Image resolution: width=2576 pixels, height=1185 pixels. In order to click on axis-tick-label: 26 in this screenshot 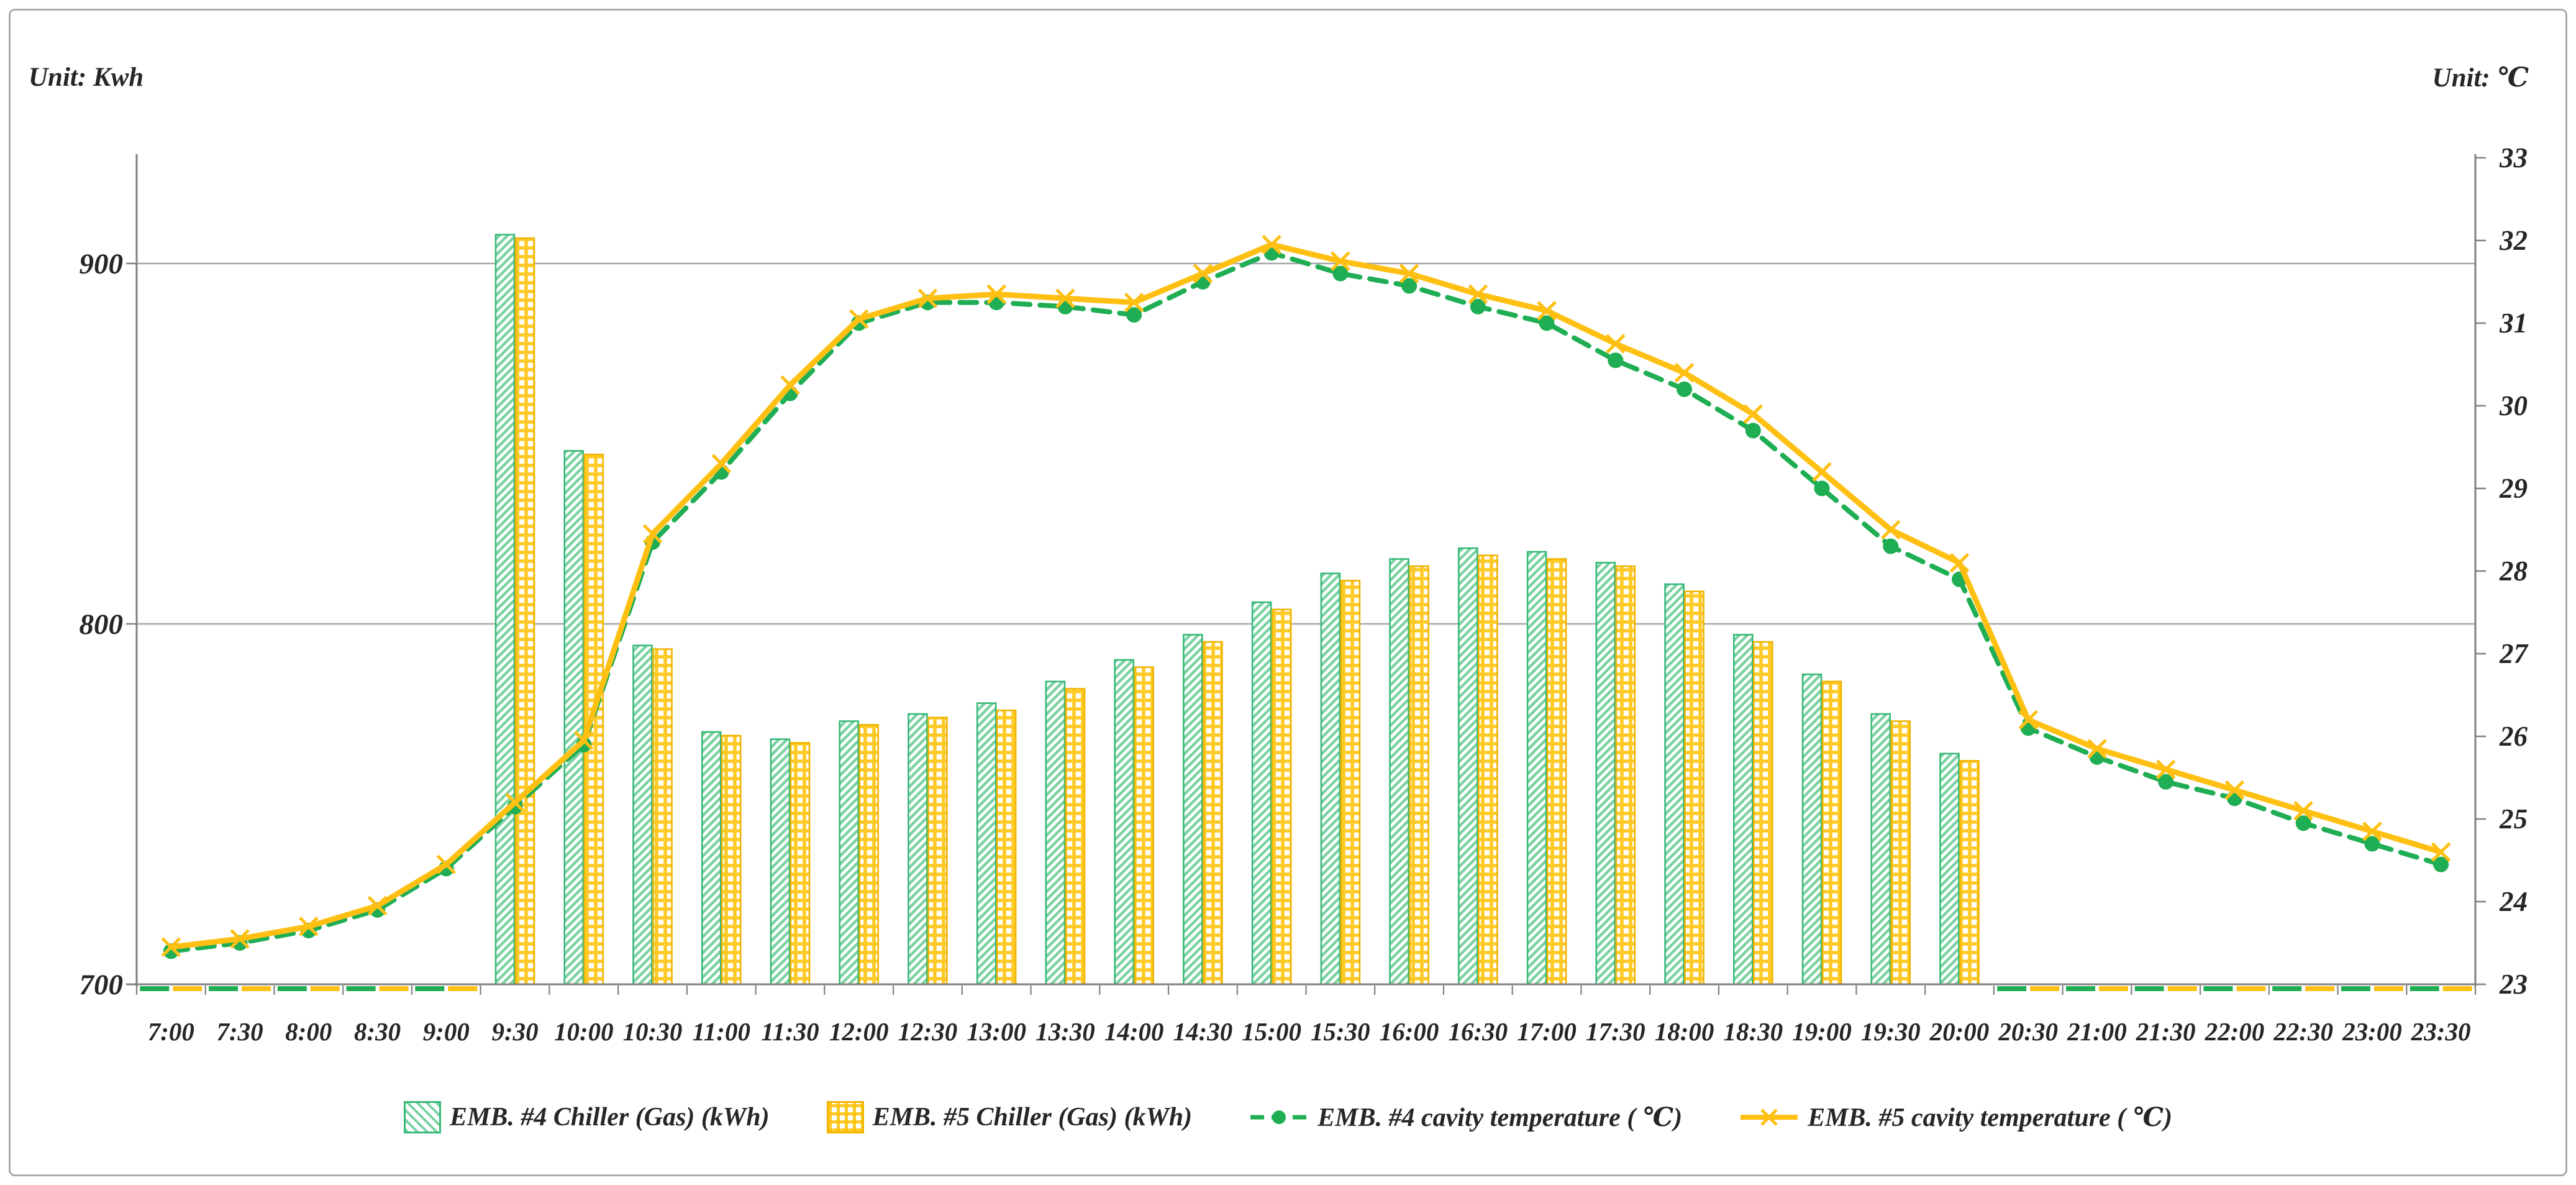, I will do `click(2513, 736)`.